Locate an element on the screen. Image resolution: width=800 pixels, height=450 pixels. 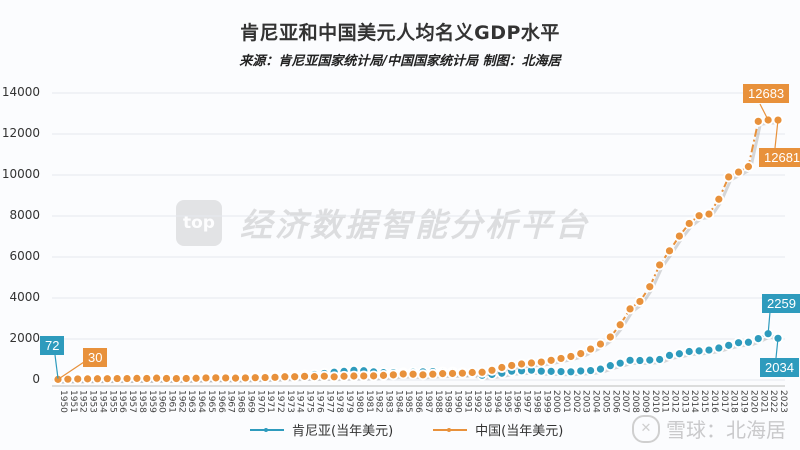
china-line-swatch-icon is located at coordinates (450, 429).